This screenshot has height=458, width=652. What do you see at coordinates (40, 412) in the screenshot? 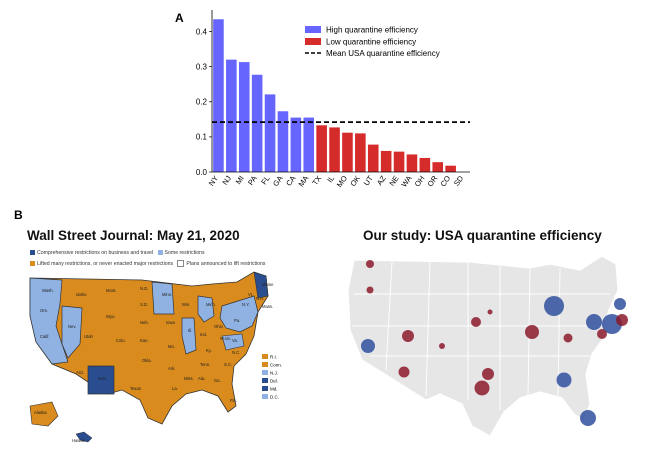
I see `wsj-state-label: Alaska` at bounding box center [40, 412].